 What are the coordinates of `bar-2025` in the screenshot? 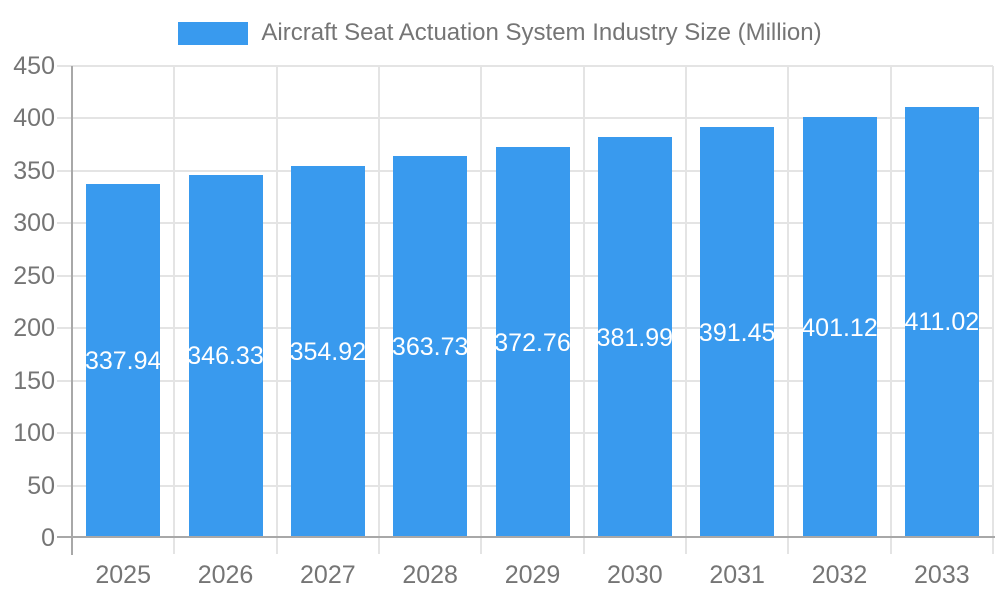 It's located at (123, 360).